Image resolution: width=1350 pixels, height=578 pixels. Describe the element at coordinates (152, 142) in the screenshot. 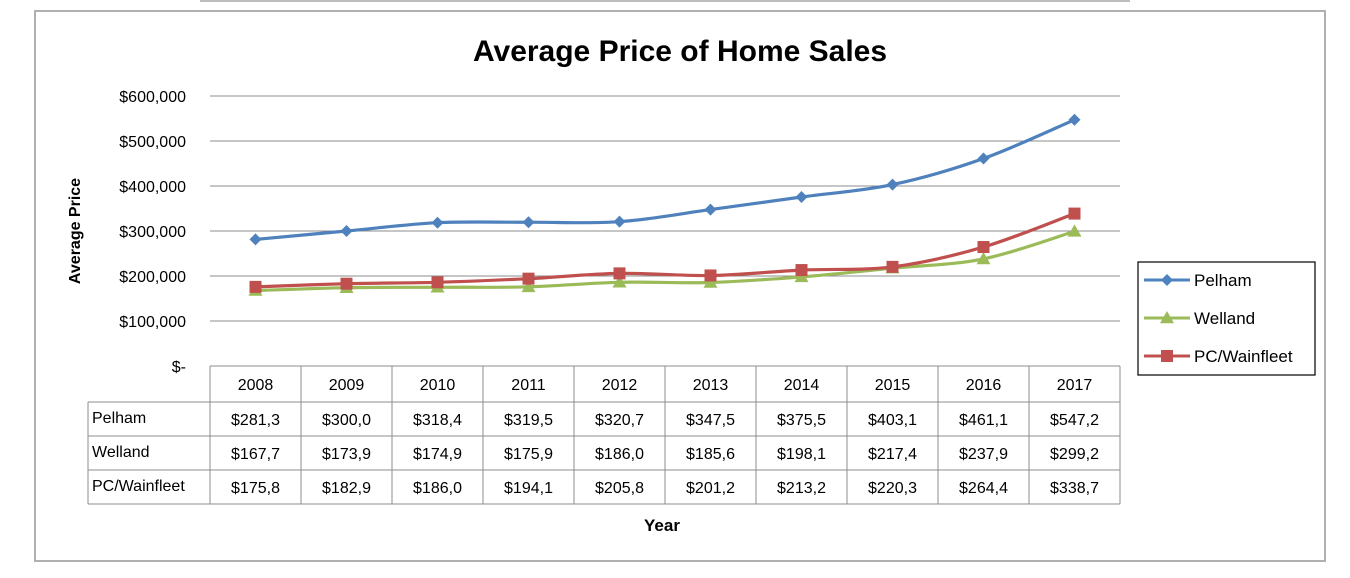

I see `y-tick-label: $500,000` at that location.